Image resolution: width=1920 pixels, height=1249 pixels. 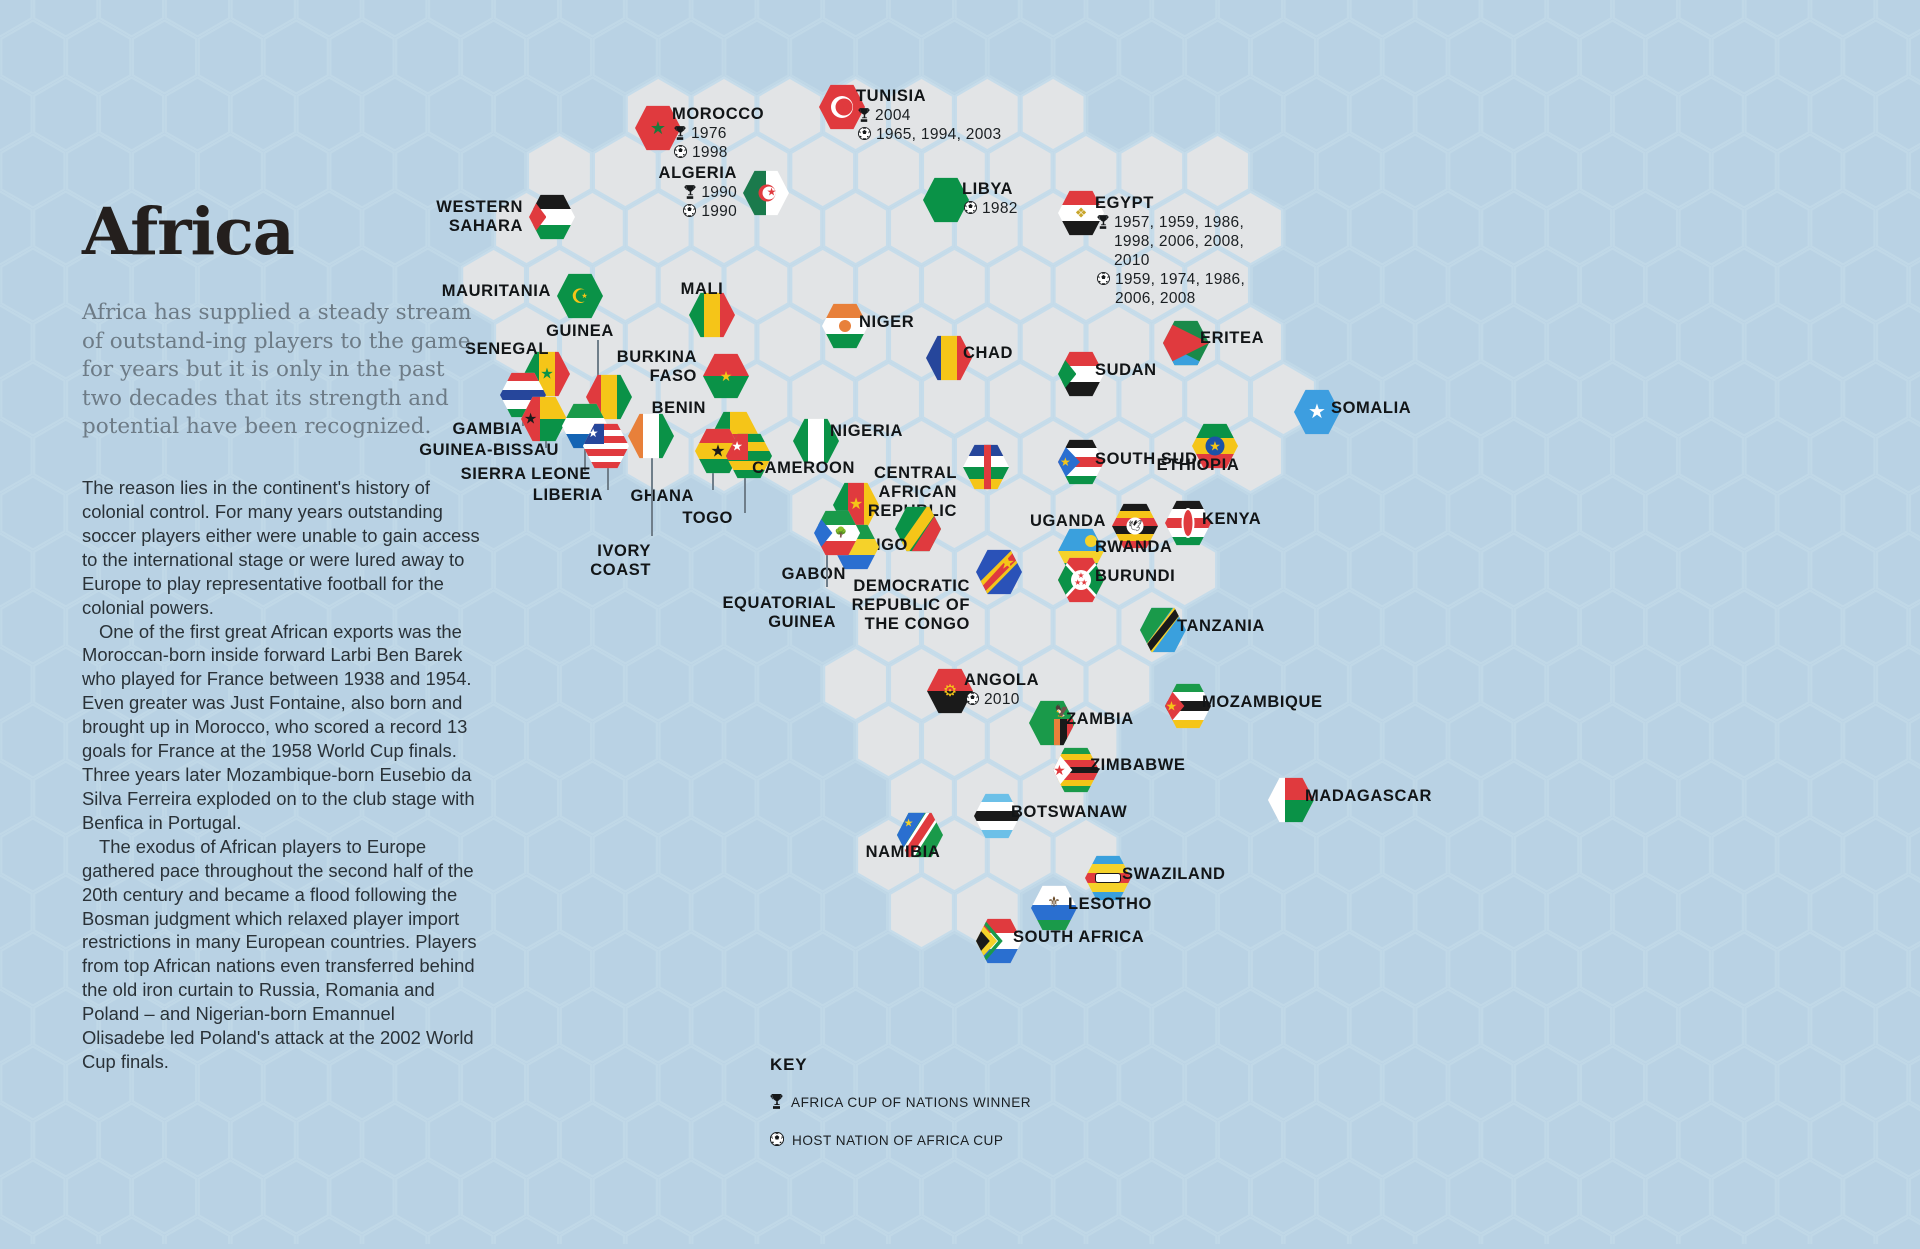 I want to click on country-label: WESTERN SAHARA, so click(x=479, y=216).